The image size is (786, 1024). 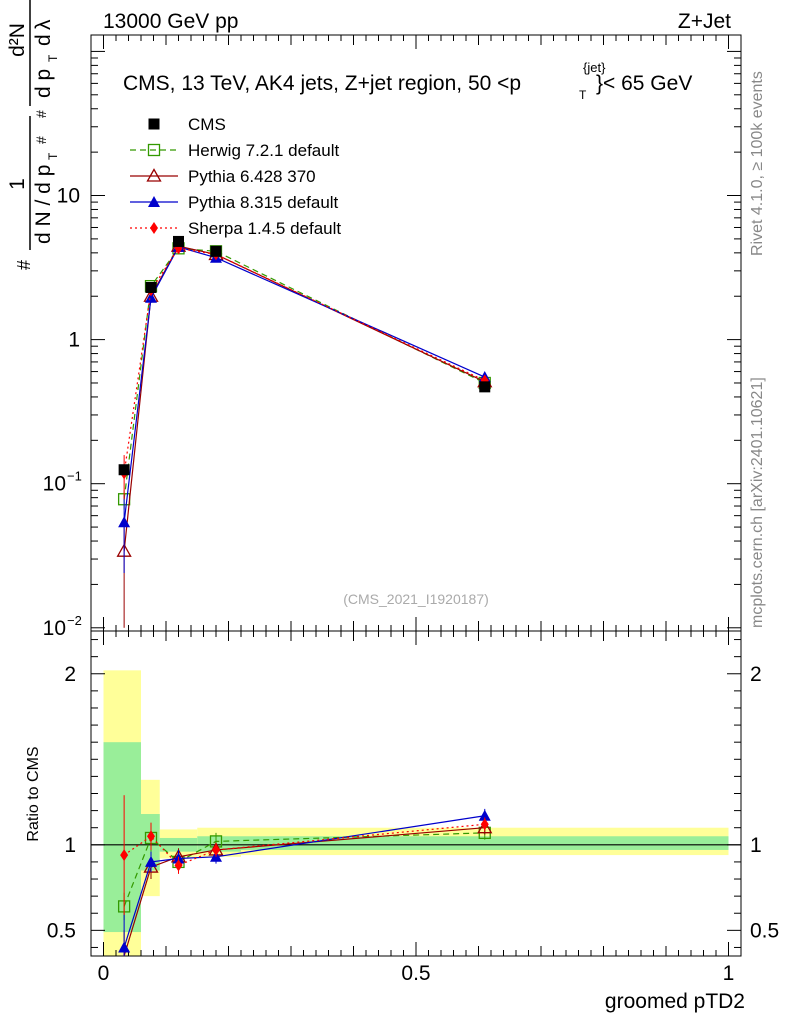 I want to click on ylabel-hash3: #, so click(x=41, y=114).